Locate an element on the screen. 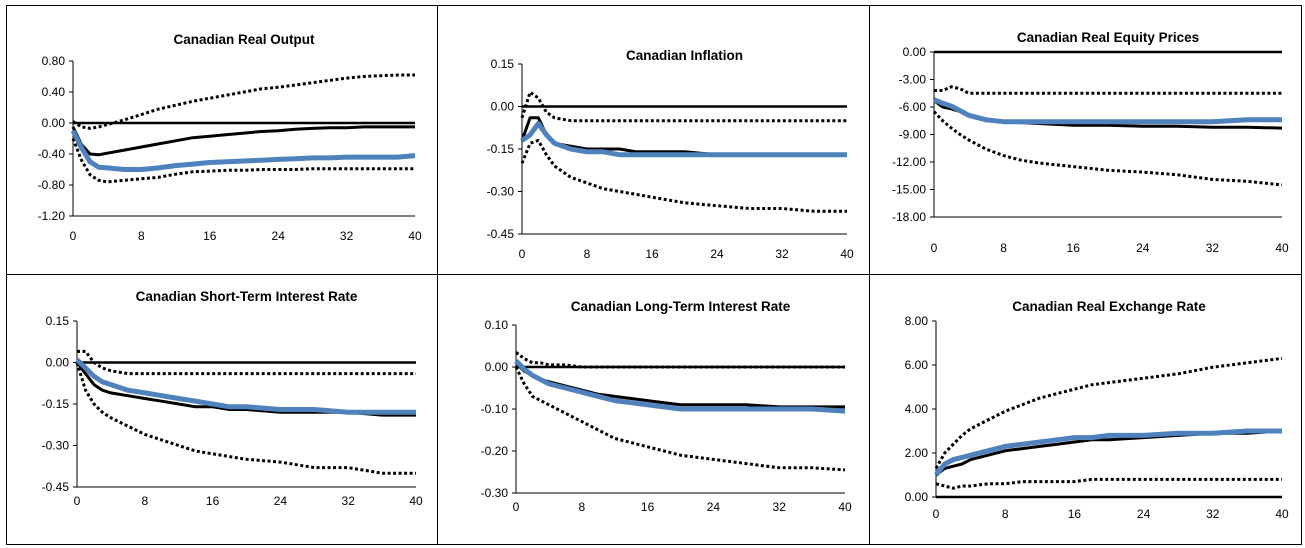  y-tick-label: 8.00 is located at coordinates (917, 321).